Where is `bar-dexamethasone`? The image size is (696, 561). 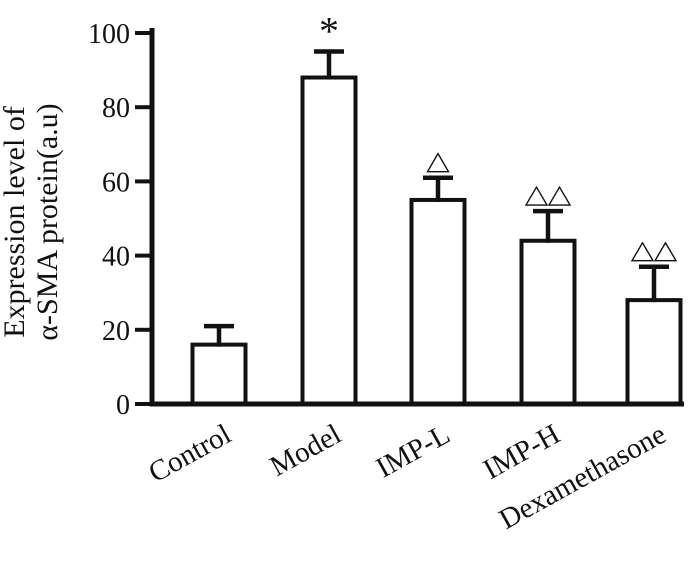 bar-dexamethasone is located at coordinates (654, 352).